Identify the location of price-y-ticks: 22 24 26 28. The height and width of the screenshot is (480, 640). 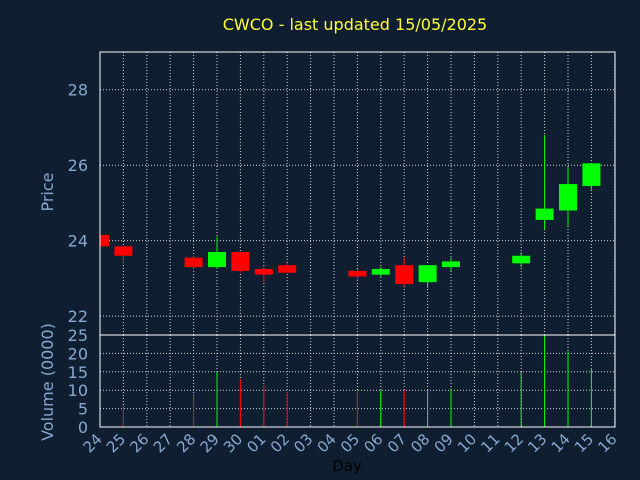
(78, 203).